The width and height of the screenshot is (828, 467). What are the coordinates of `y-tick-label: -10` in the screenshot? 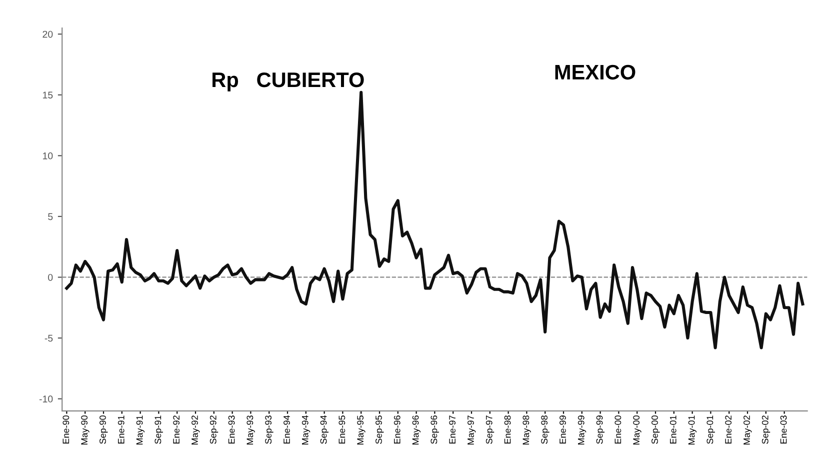 It's located at (46, 399).